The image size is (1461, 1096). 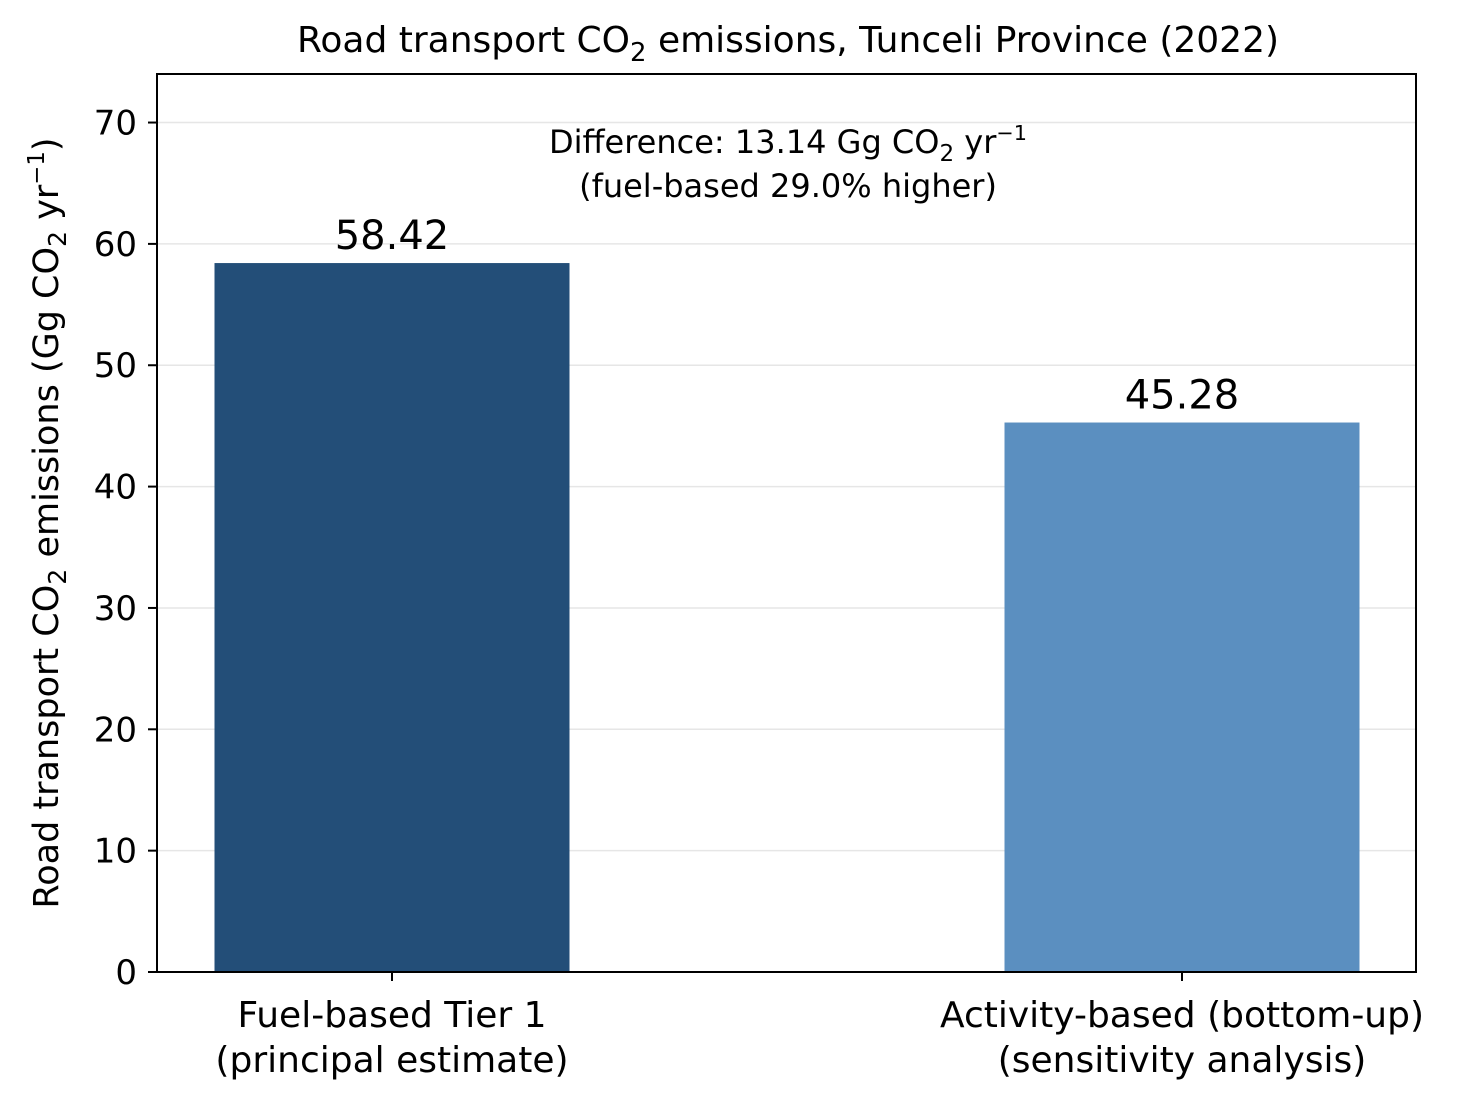 I want to click on annotation-line-2: (fuel-based 29.0% higher), so click(x=788, y=186).